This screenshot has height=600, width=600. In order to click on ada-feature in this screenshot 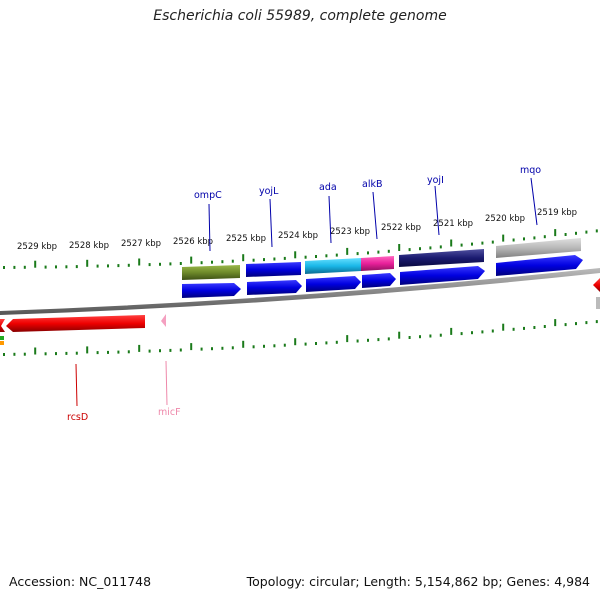, I will do `click(333, 266)`.